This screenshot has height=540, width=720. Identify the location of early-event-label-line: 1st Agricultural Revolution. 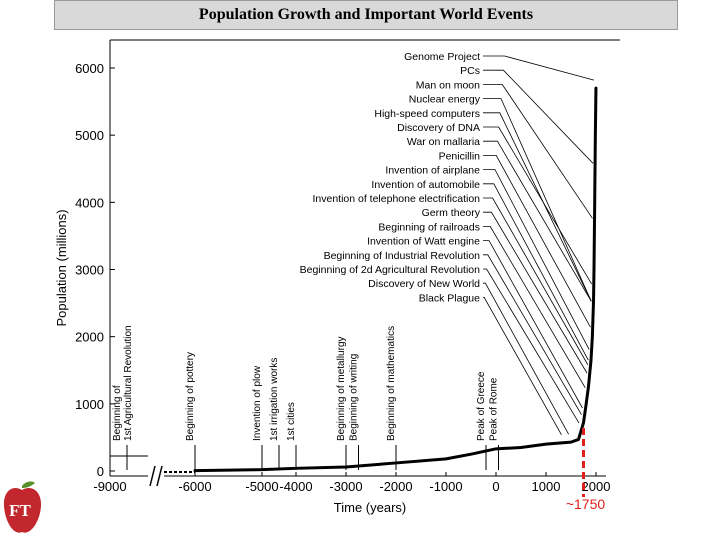
(128, 383).